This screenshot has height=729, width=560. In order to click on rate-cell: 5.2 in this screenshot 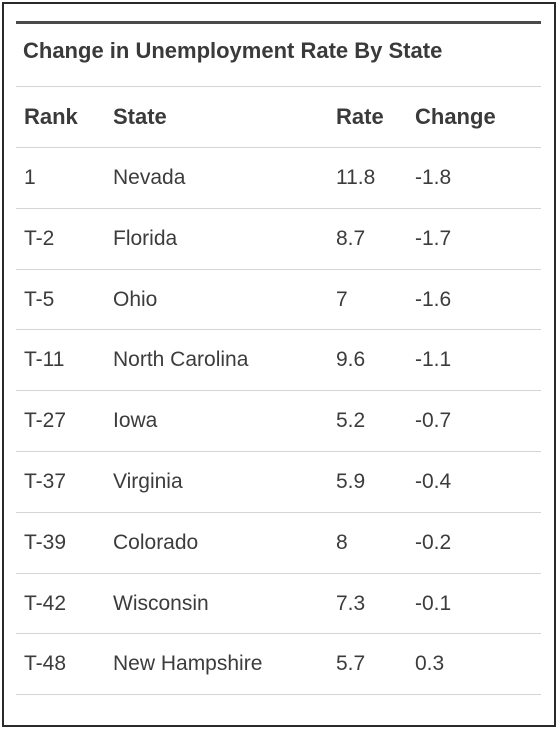, I will do `click(351, 420)`.